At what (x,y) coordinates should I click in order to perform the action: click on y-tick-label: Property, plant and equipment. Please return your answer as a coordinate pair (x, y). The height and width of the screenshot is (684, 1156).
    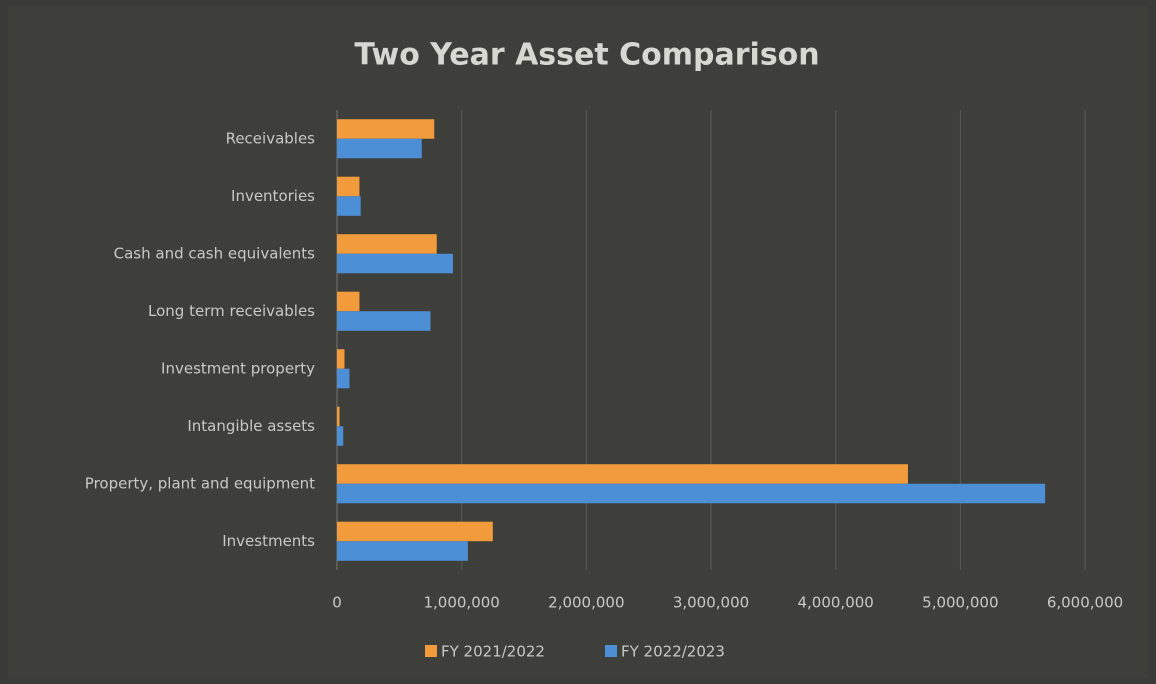
    Looking at the image, I should click on (200, 483).